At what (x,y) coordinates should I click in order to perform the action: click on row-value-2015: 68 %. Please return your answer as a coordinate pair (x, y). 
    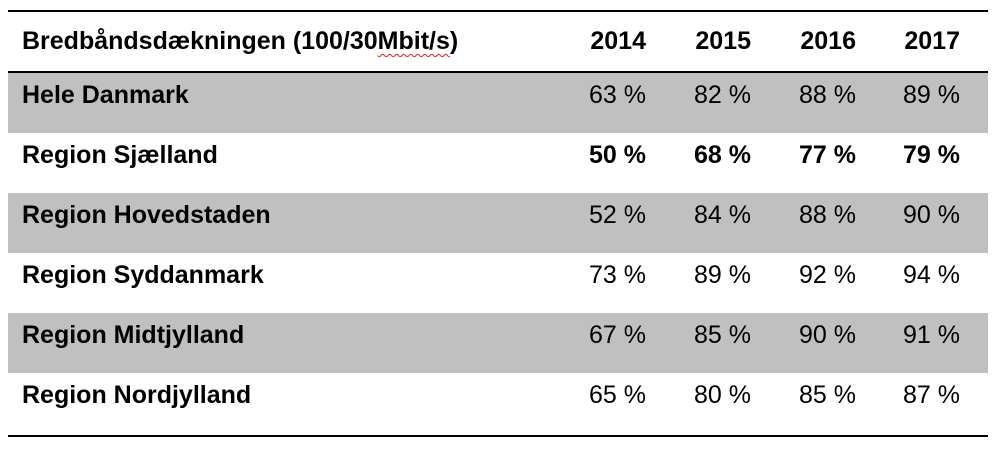
    Looking at the image, I should click on (722, 155).